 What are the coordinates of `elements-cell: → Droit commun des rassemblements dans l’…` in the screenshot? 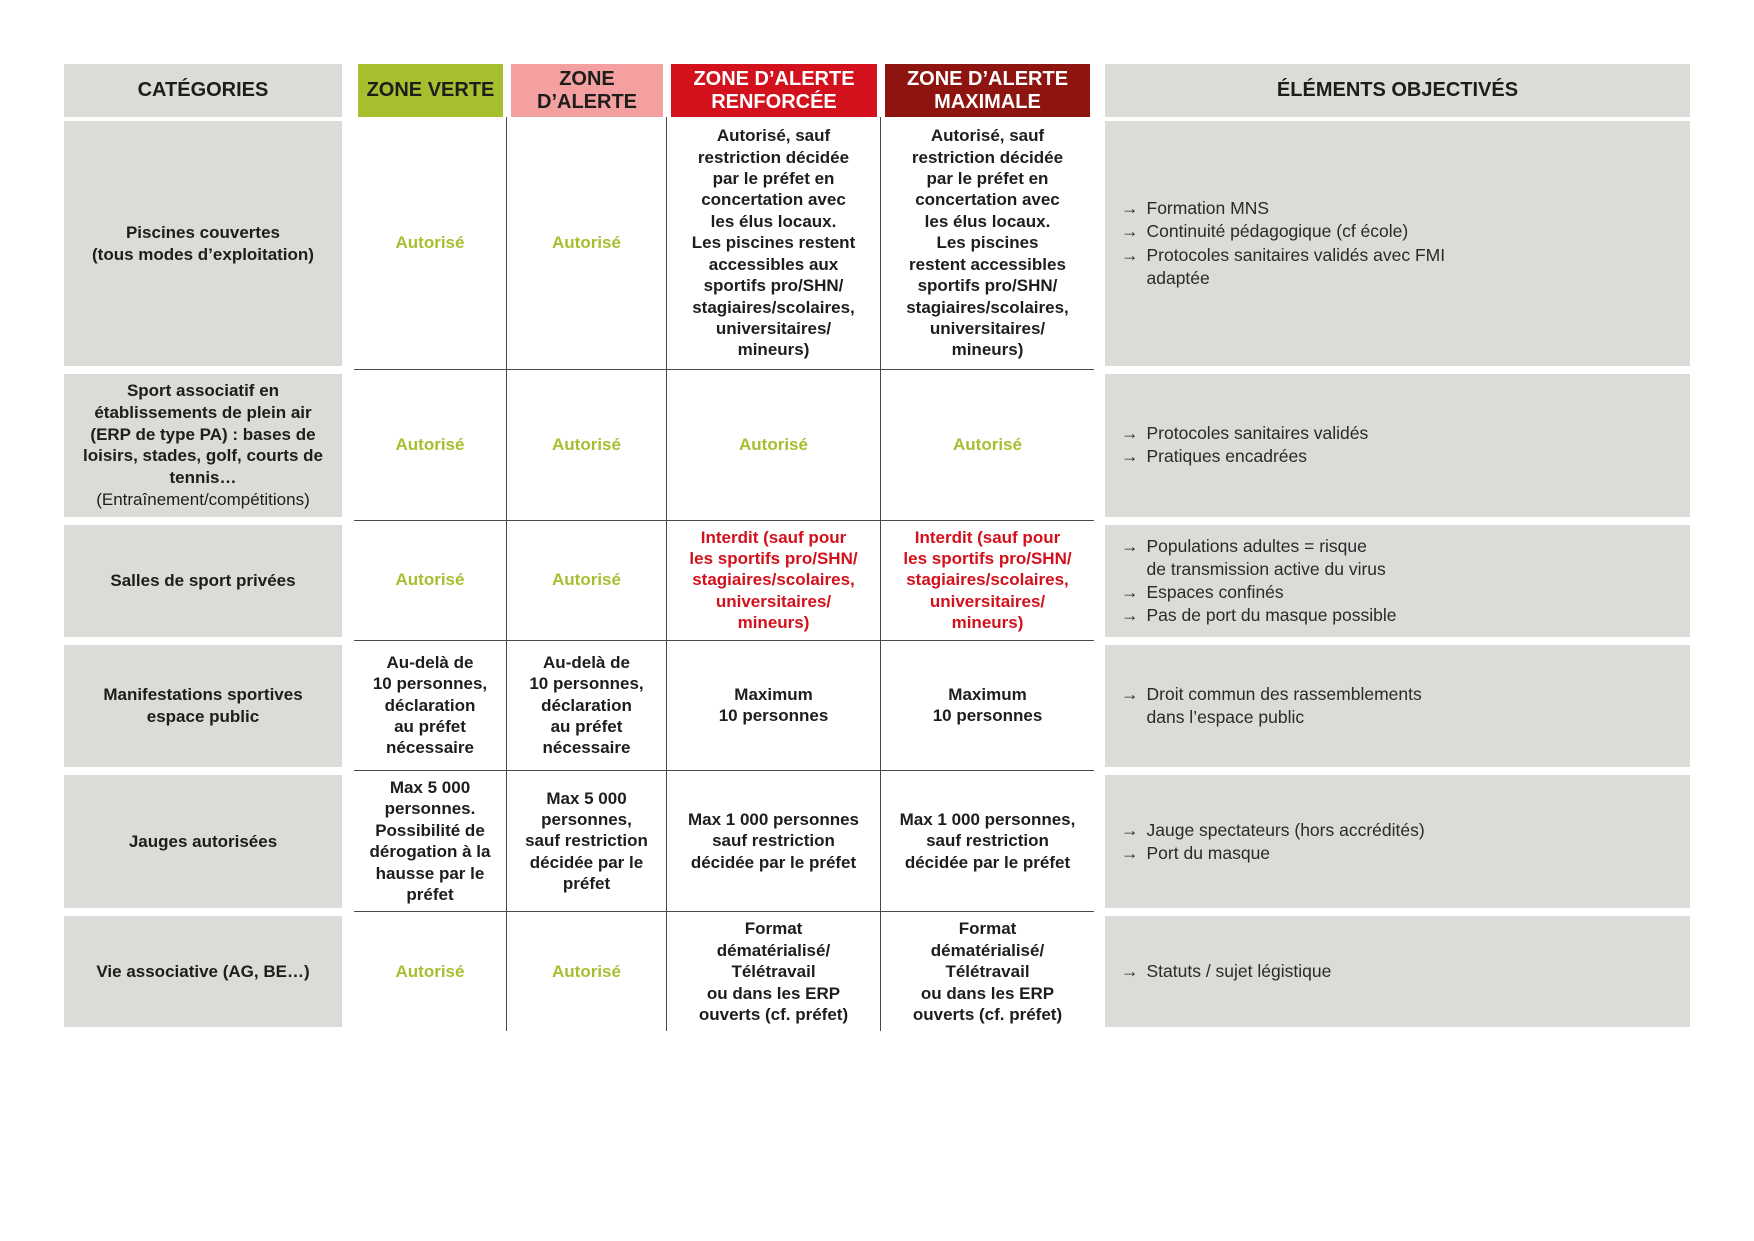 It's located at (1397, 705).